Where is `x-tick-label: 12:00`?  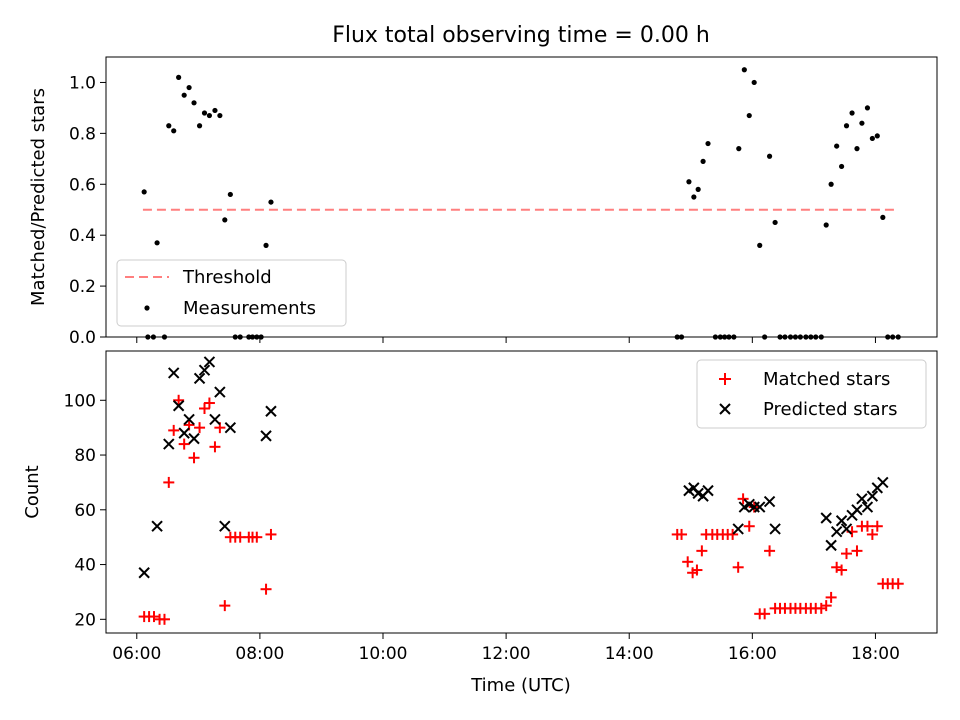 x-tick-label: 12:00 is located at coordinates (506, 654).